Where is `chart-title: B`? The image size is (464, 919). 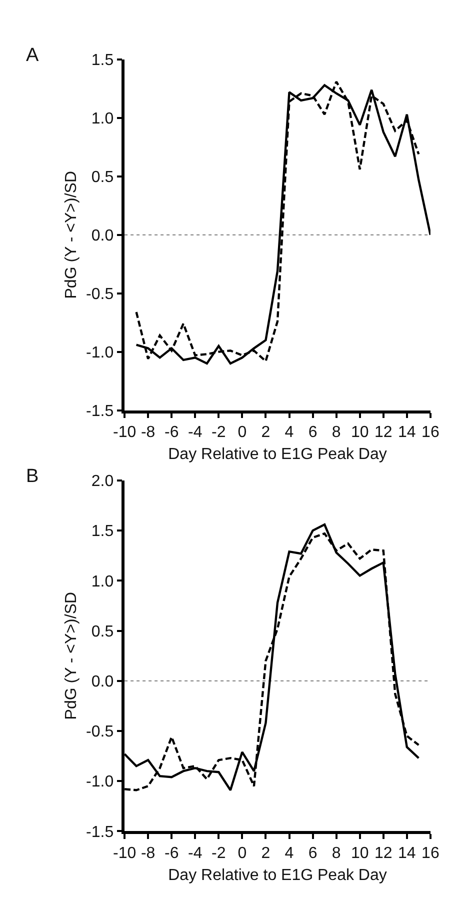 chart-title: B is located at coordinates (32, 476).